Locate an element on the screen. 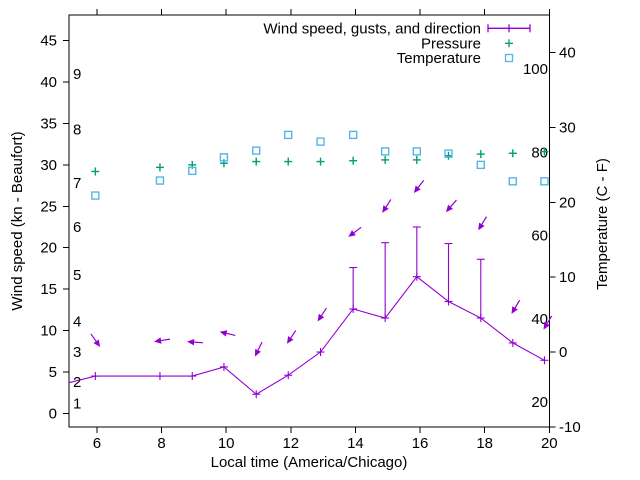 The height and width of the screenshot is (480, 640). y1-tick-label: 5 is located at coordinates (53, 372).